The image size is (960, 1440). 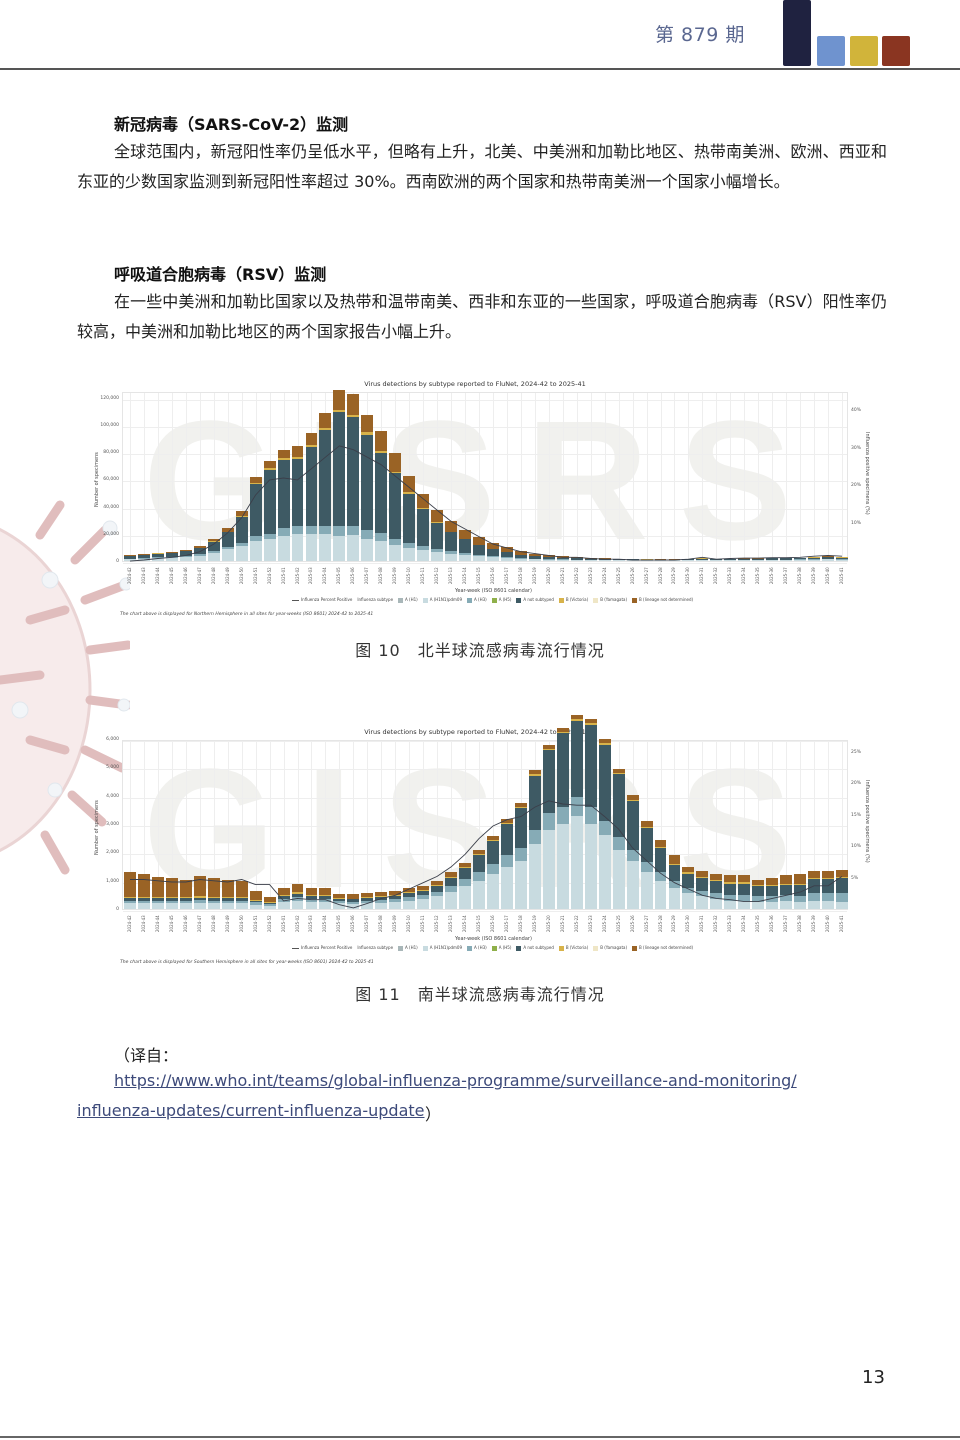 I want to click on legend-label: Influenza Percent Positive, so click(x=327, y=948).